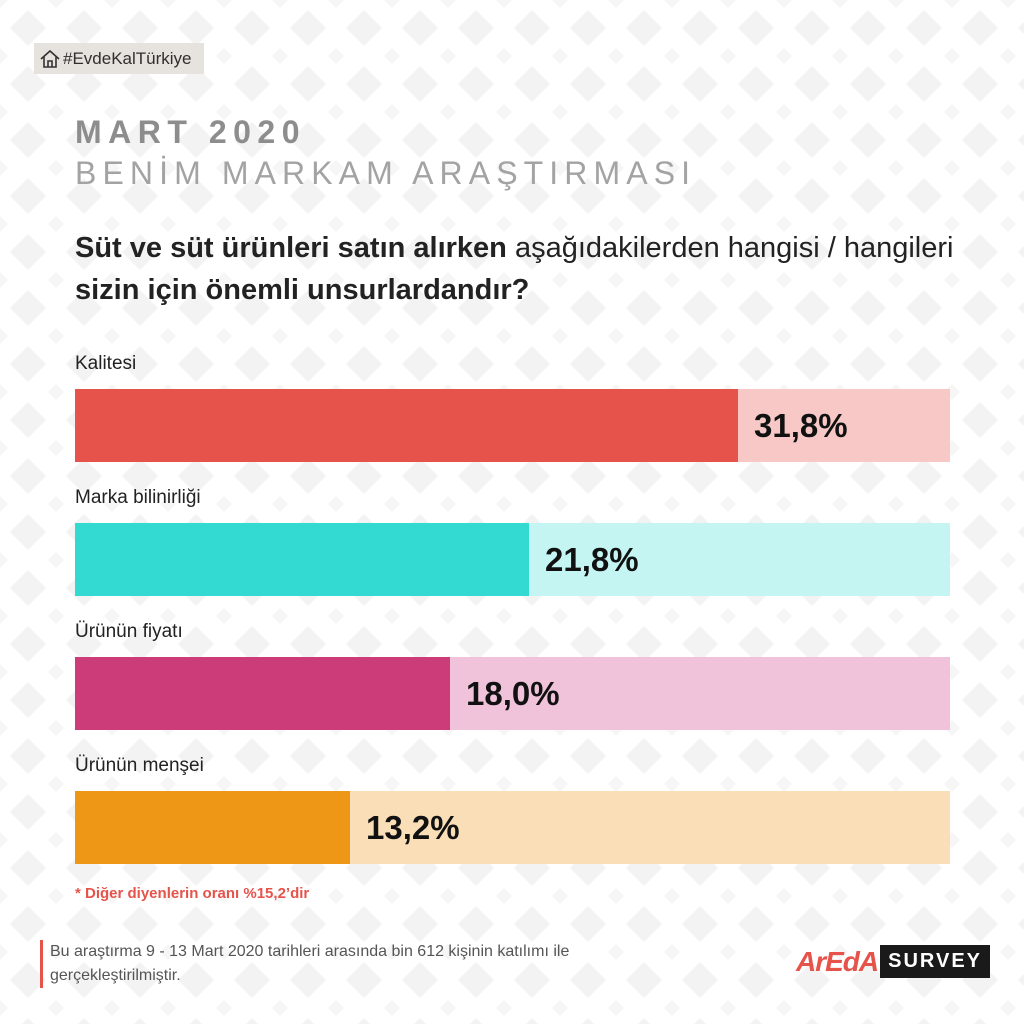 Image resolution: width=1024 pixels, height=1024 pixels. Describe the element at coordinates (139, 765) in the screenshot. I see `category-label: Ürünün menşei` at that location.